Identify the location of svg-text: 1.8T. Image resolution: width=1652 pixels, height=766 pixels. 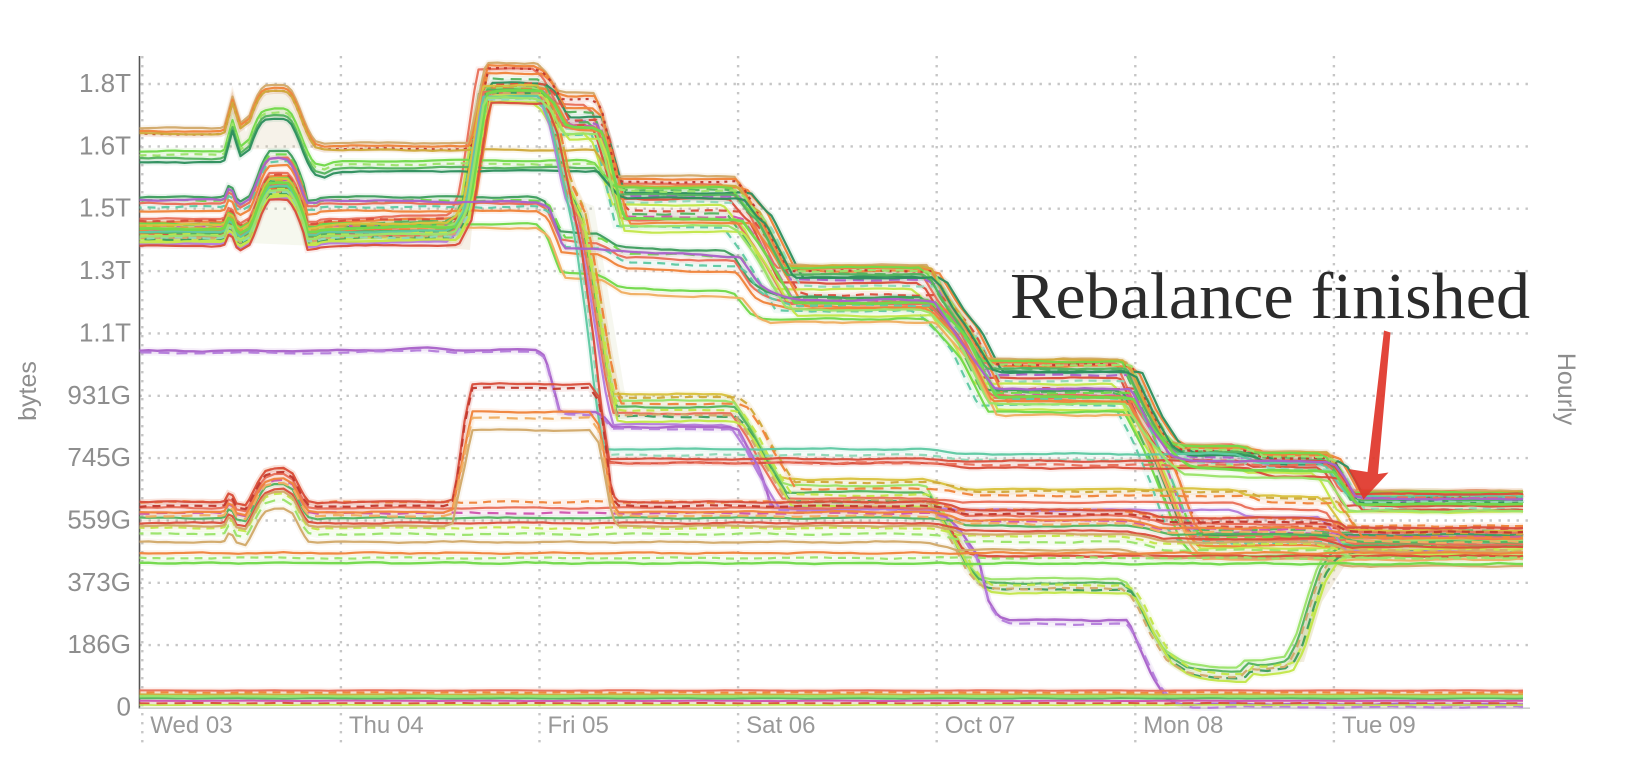
(105, 83).